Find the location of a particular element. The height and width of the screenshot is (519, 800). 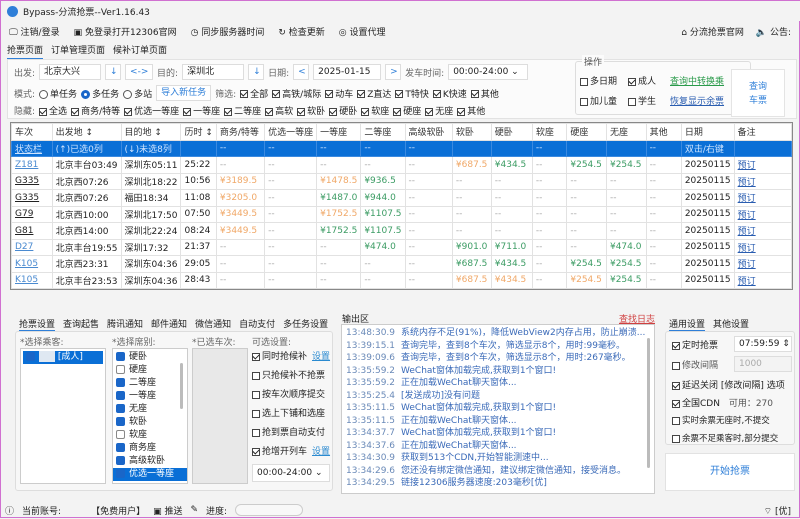

train-number: D27 is located at coordinates (32, 247).